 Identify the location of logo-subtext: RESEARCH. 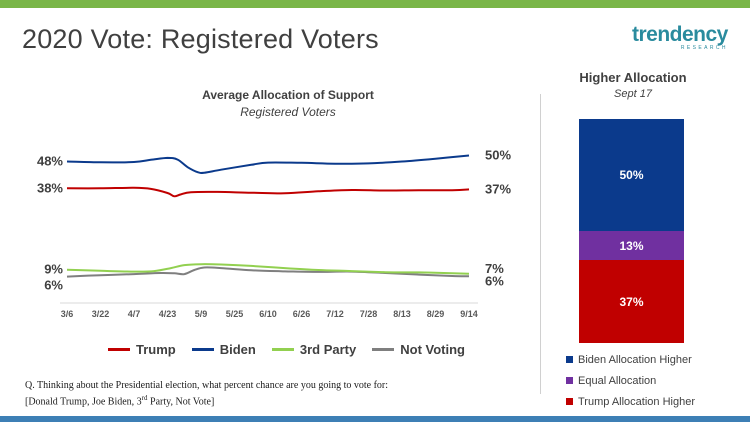
(704, 48).